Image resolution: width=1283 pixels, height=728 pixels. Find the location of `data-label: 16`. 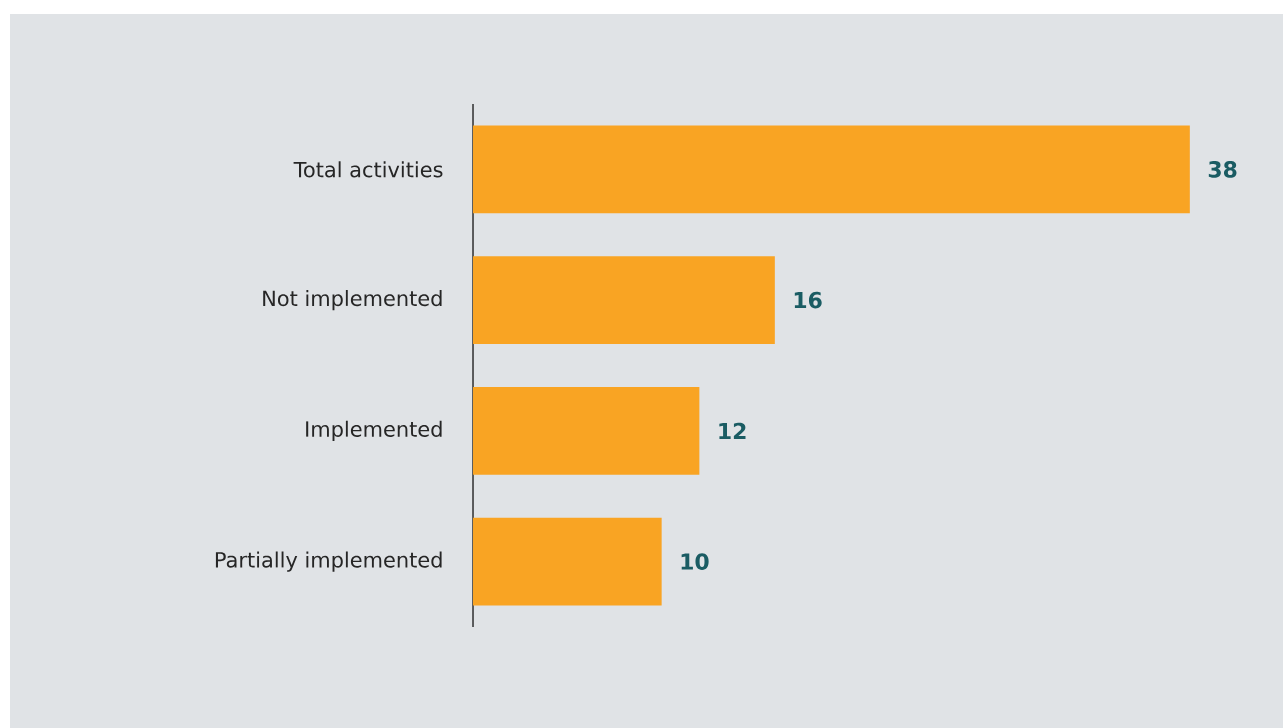

data-label: 16 is located at coordinates (808, 300).